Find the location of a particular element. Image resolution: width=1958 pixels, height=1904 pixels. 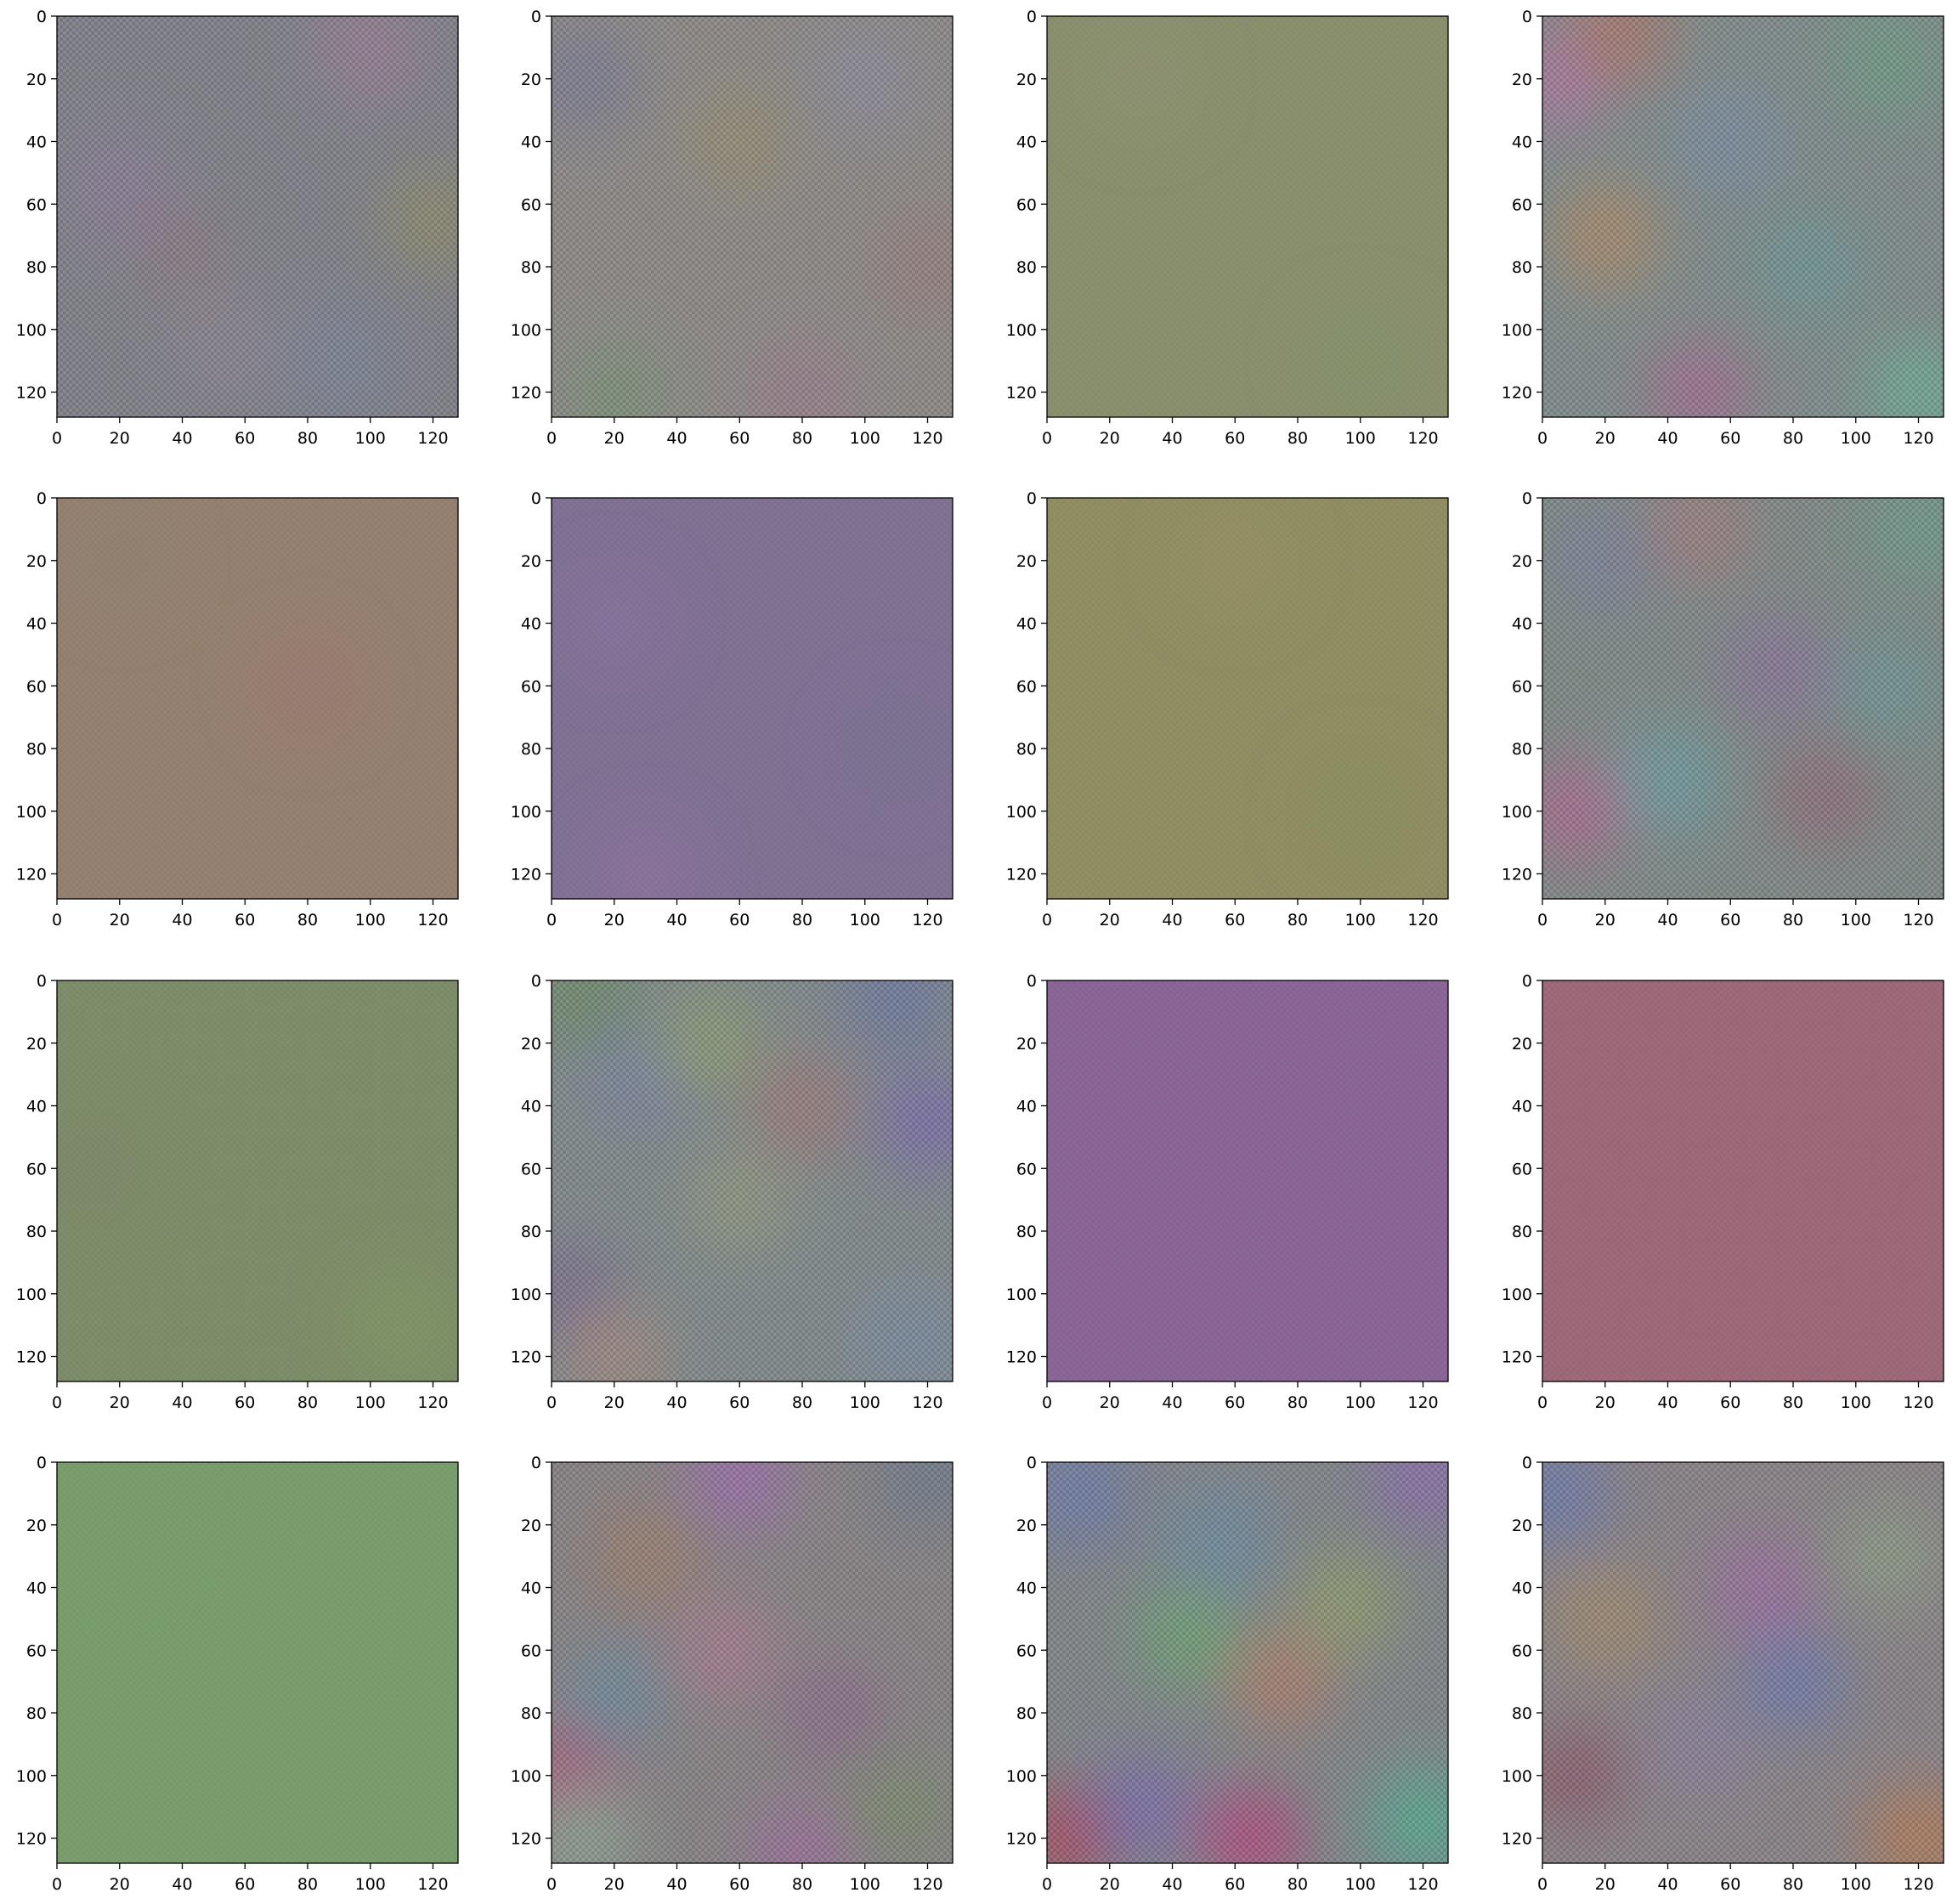

panel-6: 0 20 40 60 80 100 120 0 20 40 60 80 100 120 is located at coordinates (732, 709).